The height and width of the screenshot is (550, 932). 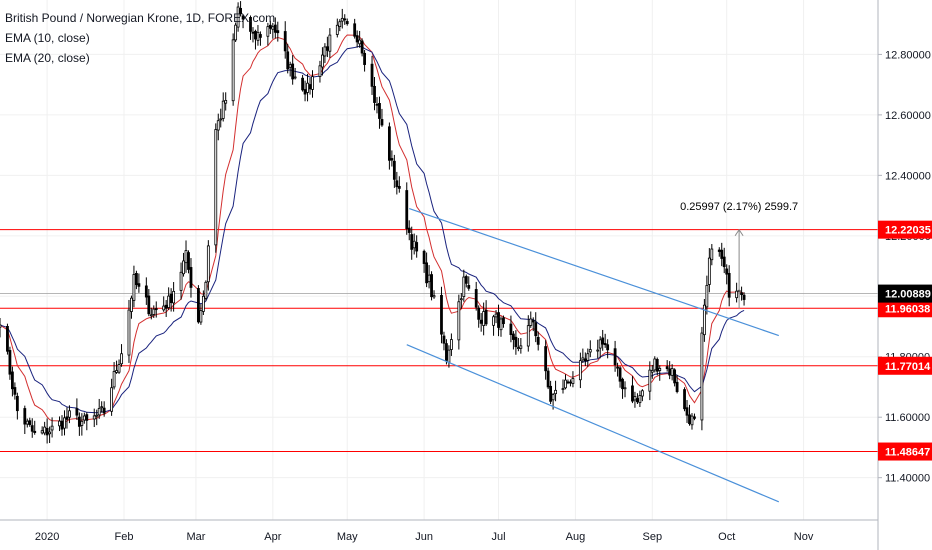 I want to click on ema10-legend: EMA (10, close), so click(x=47, y=38).